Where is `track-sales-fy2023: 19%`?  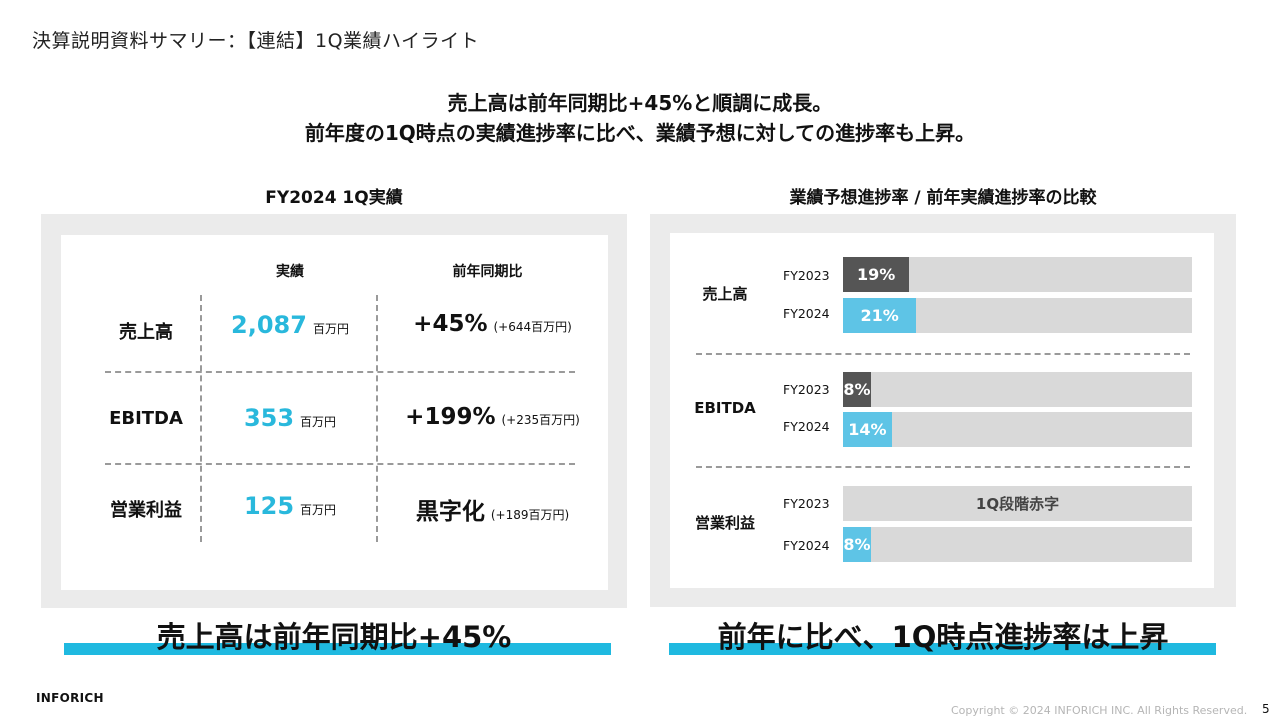 track-sales-fy2023: 19% is located at coordinates (1017, 274).